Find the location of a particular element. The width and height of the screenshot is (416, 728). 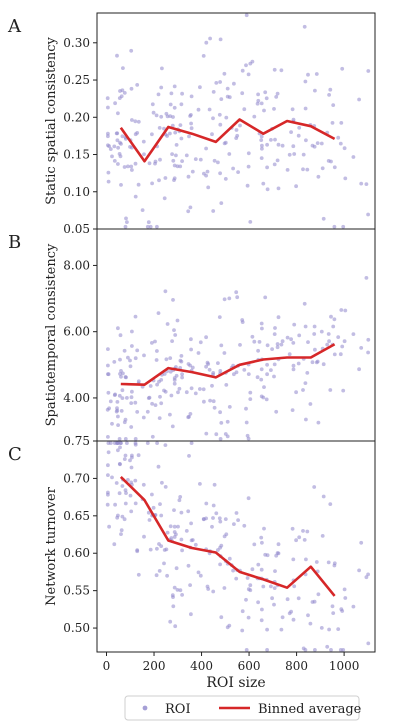

y-tick-label: 0.30 is located at coordinates (76, 43).